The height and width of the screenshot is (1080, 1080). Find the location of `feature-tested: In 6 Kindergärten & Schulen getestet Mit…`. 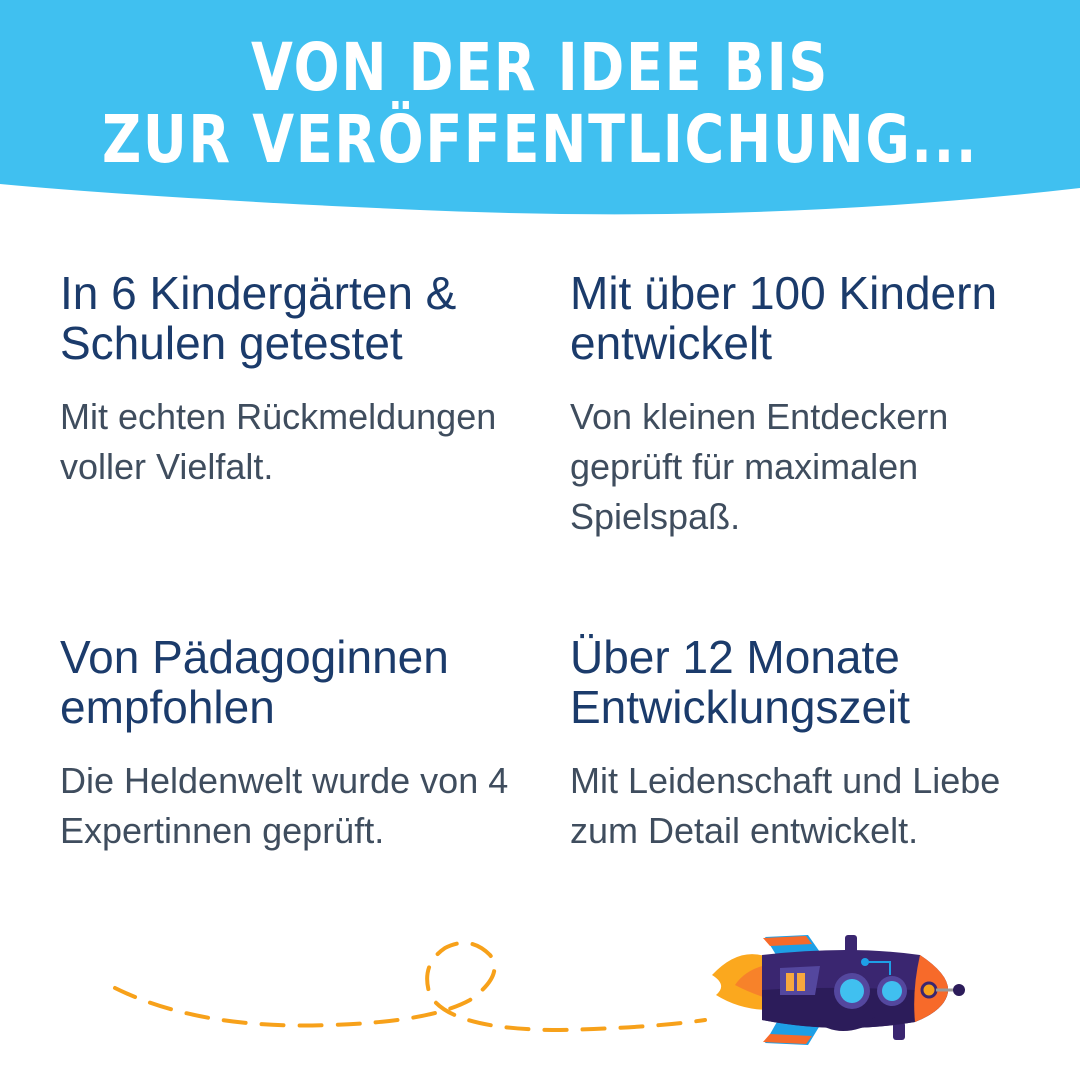

feature-tested: In 6 Kindergärten & Schulen getestet Mit… is located at coordinates (300, 380).